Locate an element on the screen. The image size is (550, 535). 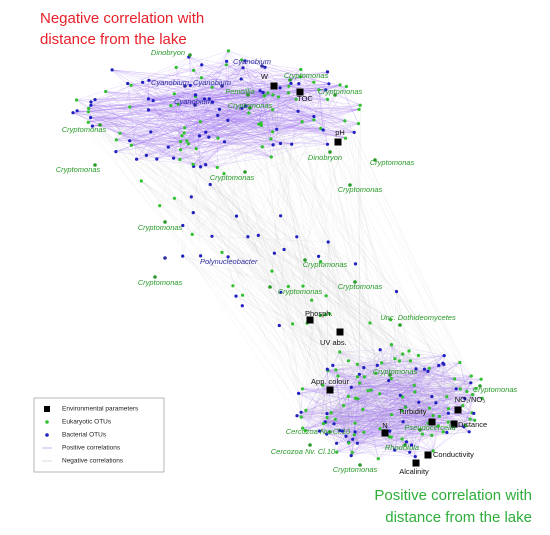
node-label: Cryptomonas is located at coordinates (84, 129).